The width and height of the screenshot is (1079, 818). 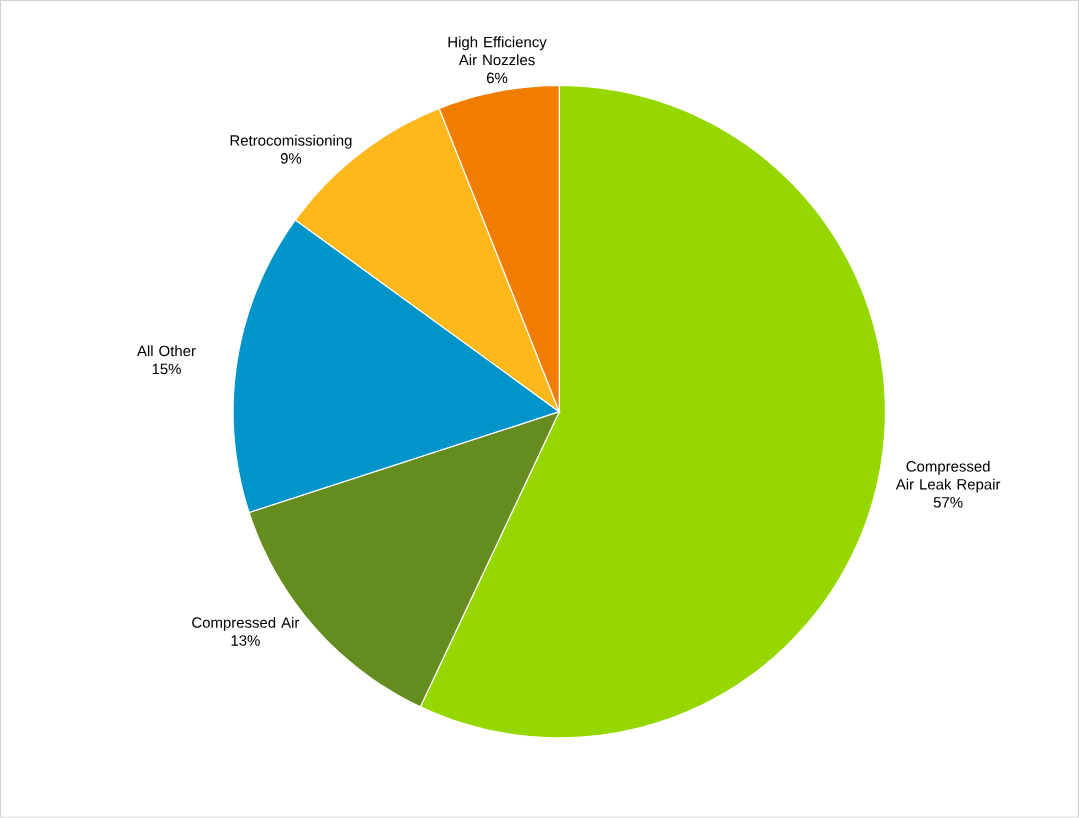 What do you see at coordinates (948, 502) in the screenshot?
I see `data-label: 57%` at bounding box center [948, 502].